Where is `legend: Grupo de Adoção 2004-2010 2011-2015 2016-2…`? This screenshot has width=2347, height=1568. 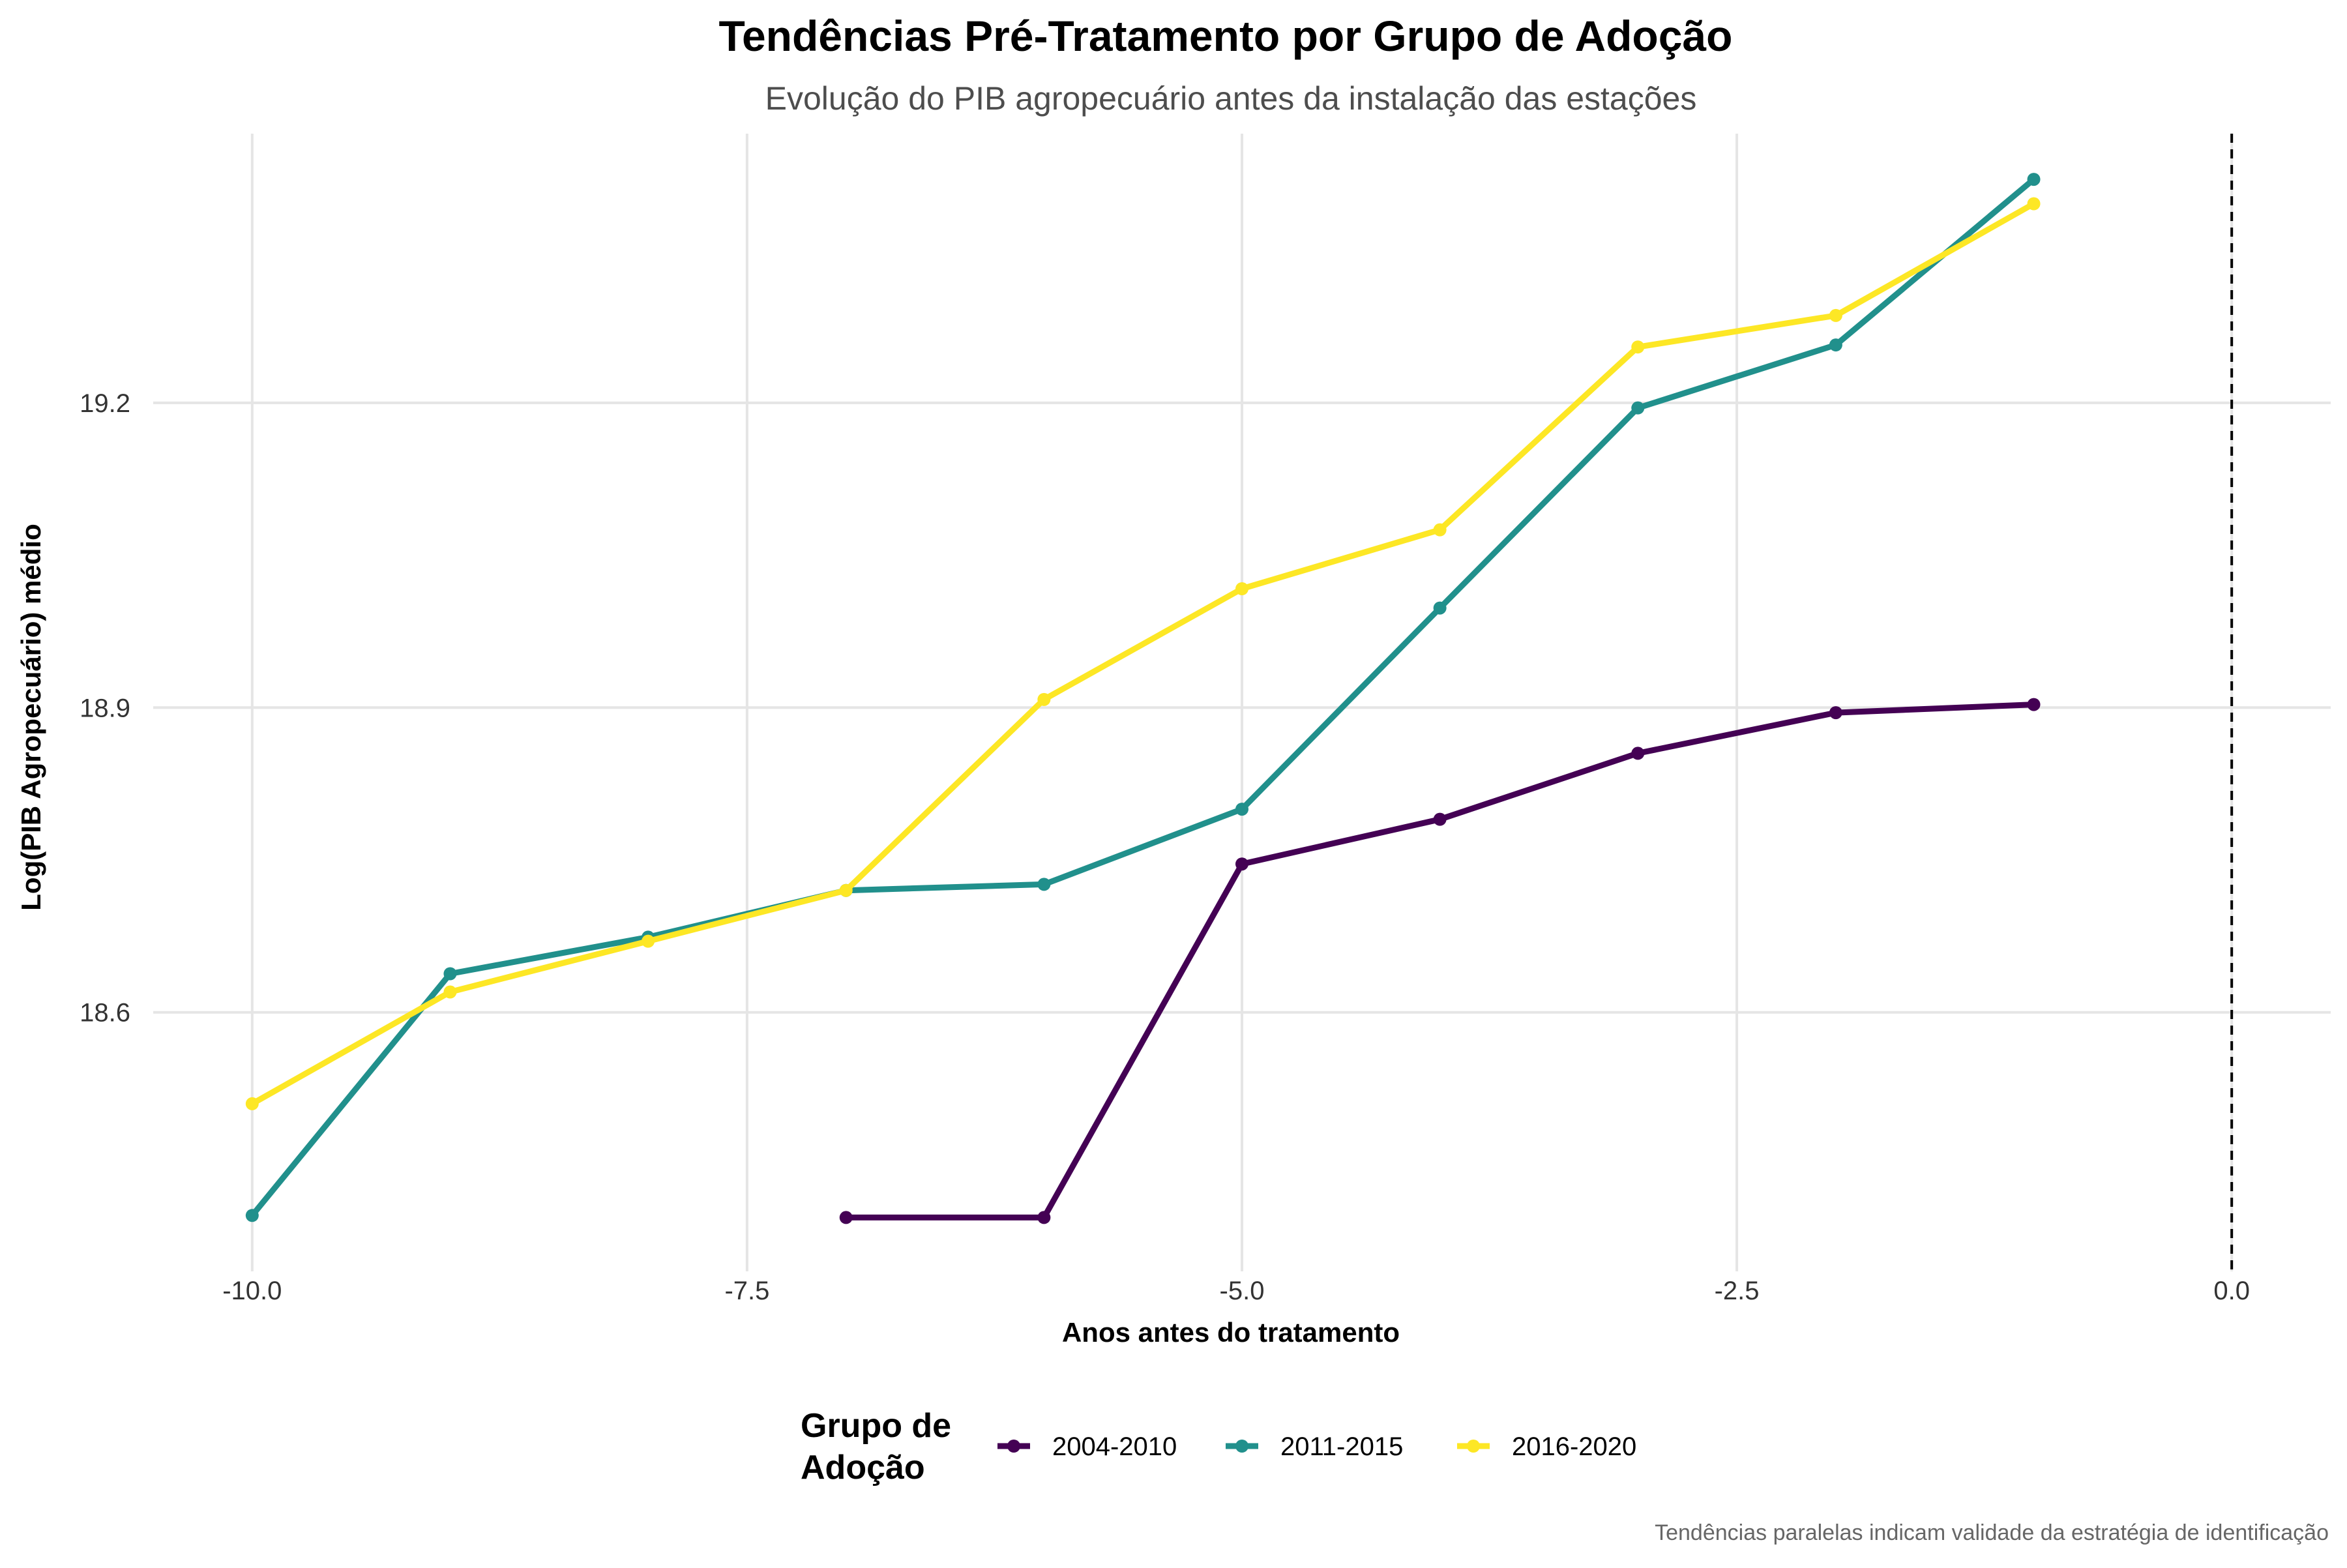 legend: Grupo de Adoção 2004-2010 2011-2015 2016-2… is located at coordinates (1218, 1447).